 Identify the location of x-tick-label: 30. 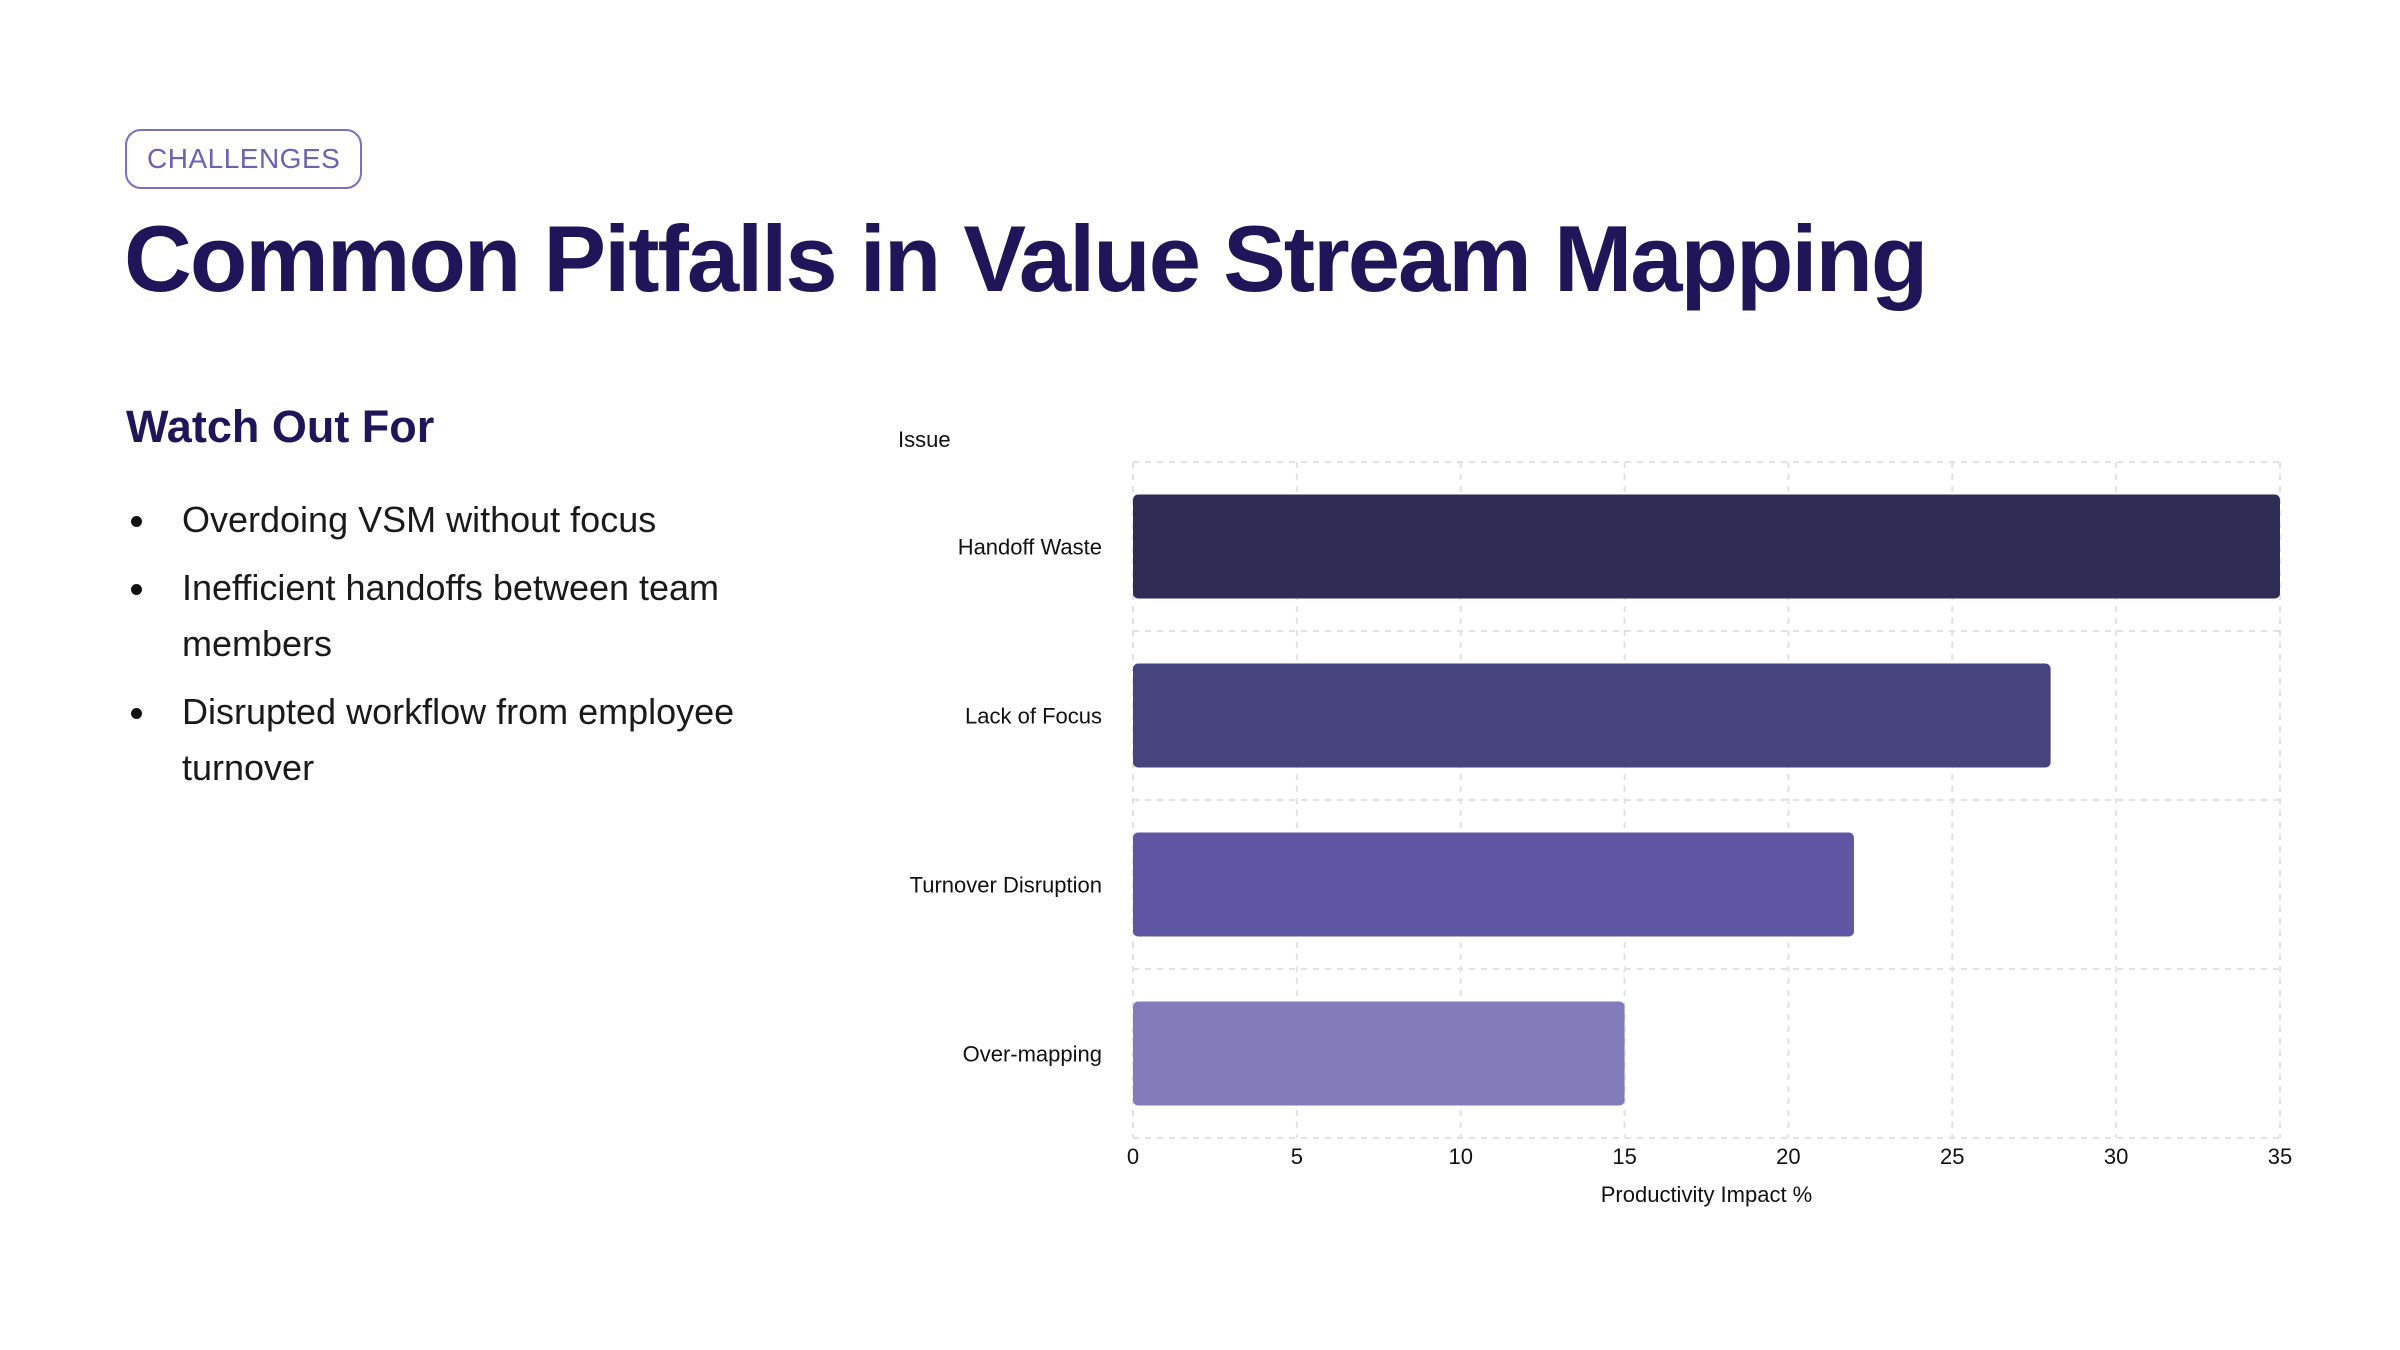
(2116, 1156).